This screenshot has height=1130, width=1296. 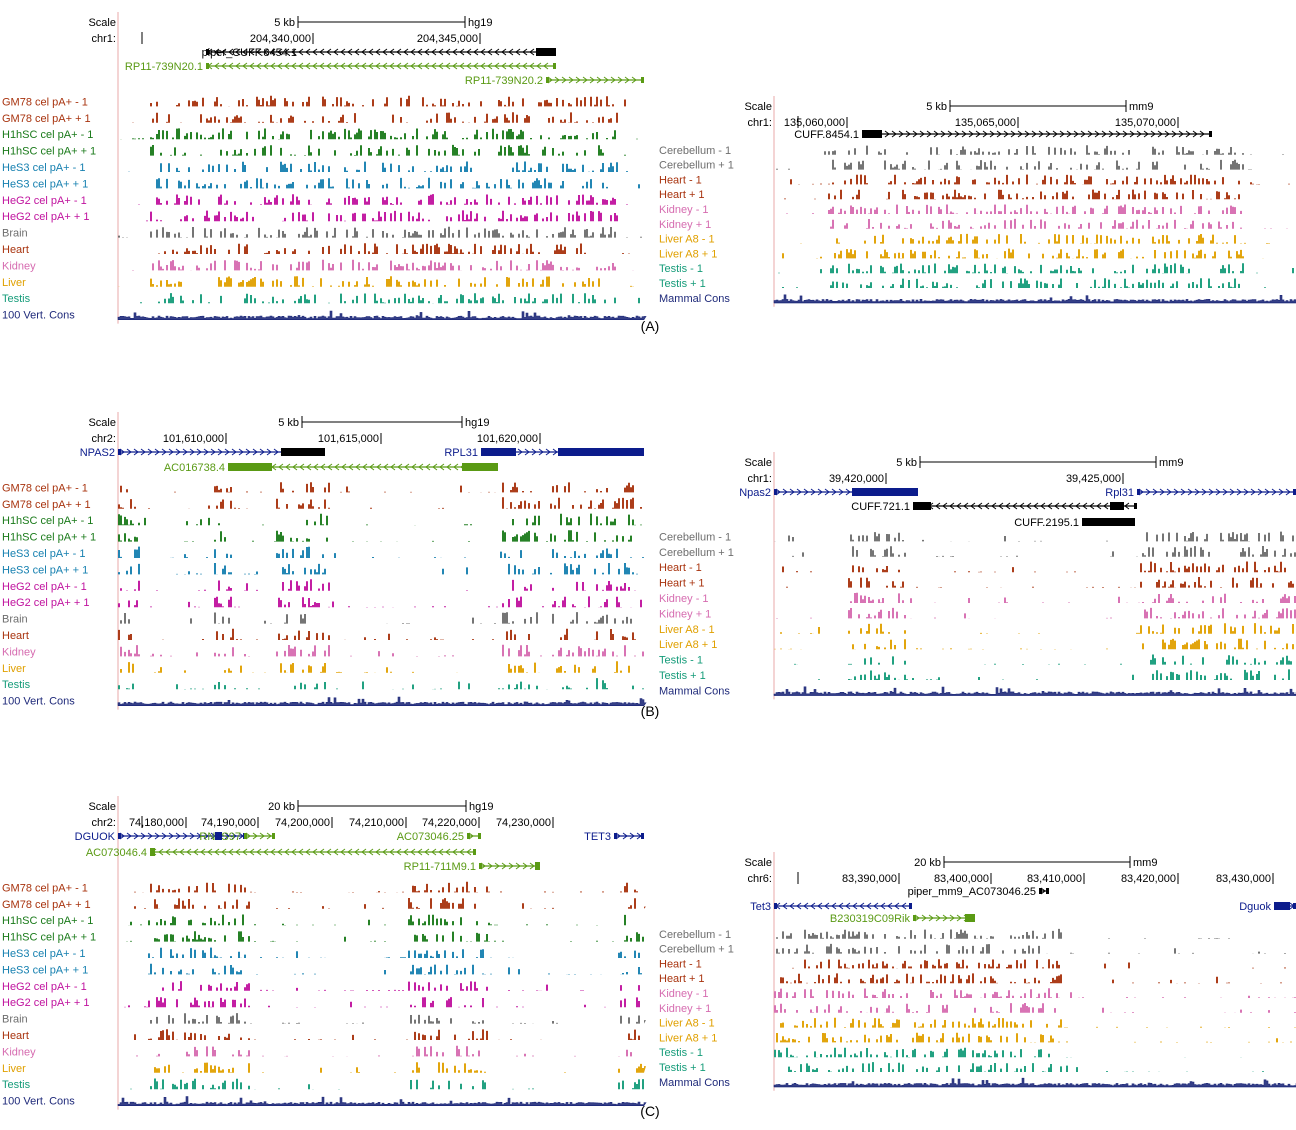 I want to click on gene-model: RP11-739N20.2, so click(x=554, y=81).